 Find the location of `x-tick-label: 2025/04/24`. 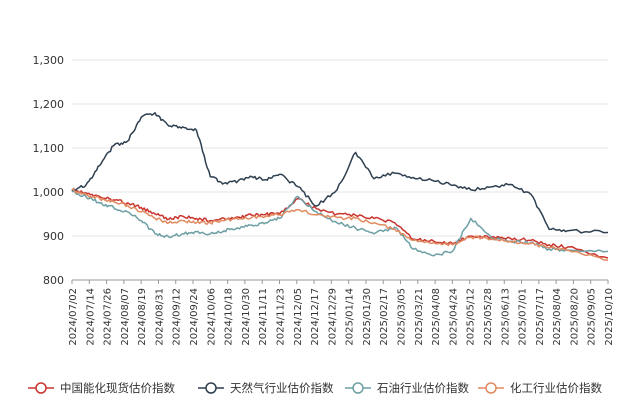

x-tick-label: 2025/04/24 is located at coordinates (453, 317).